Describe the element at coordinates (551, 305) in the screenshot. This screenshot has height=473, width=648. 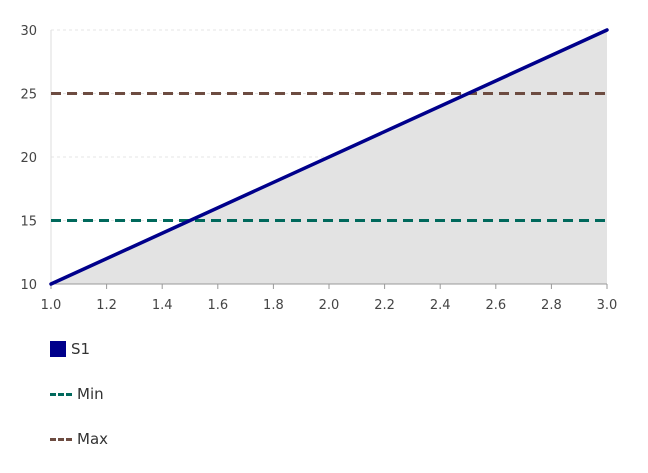
I see `x-tick-label-2.8: 2.8` at that location.